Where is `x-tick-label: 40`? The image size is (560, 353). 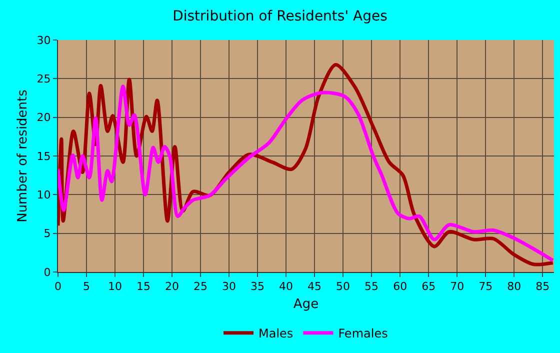 x-tick-label: 40 is located at coordinates (286, 287).